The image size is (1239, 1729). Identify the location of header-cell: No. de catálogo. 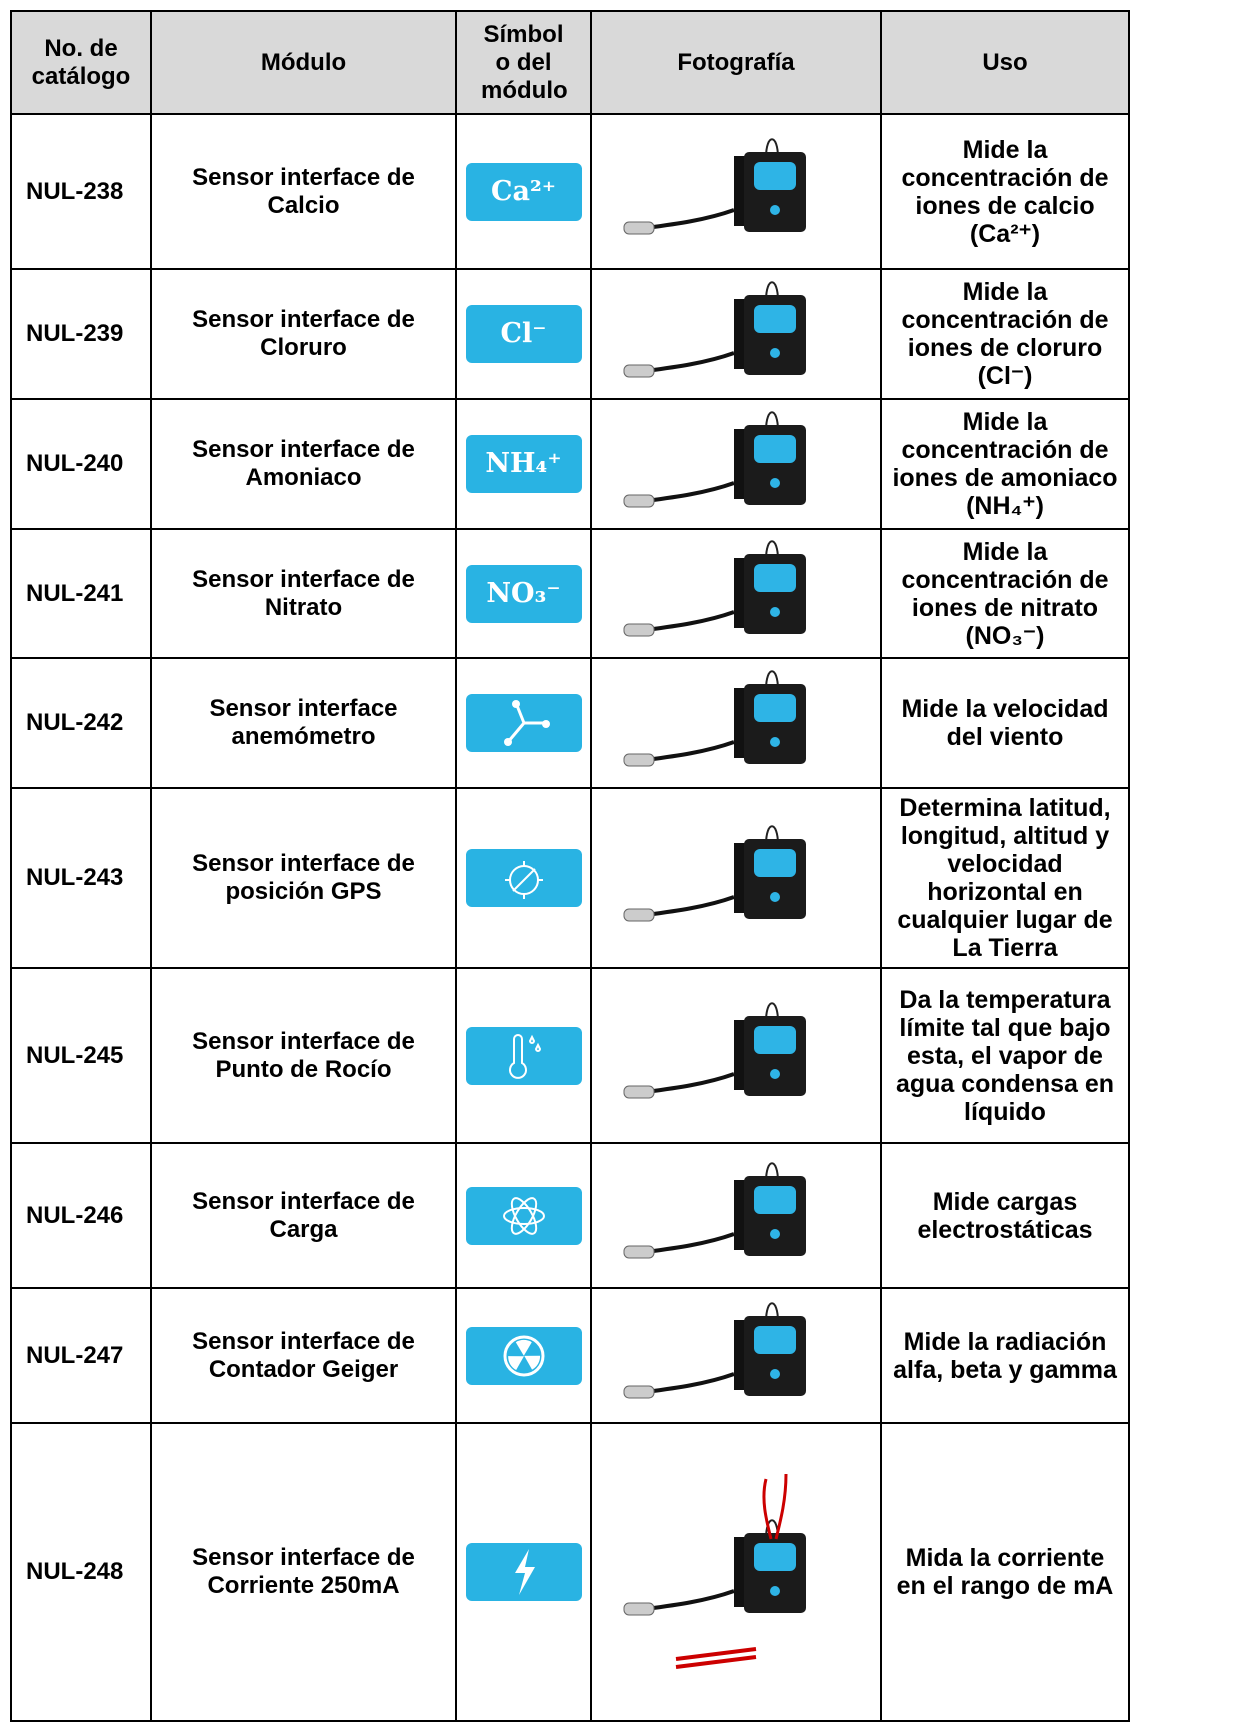
(81, 62).